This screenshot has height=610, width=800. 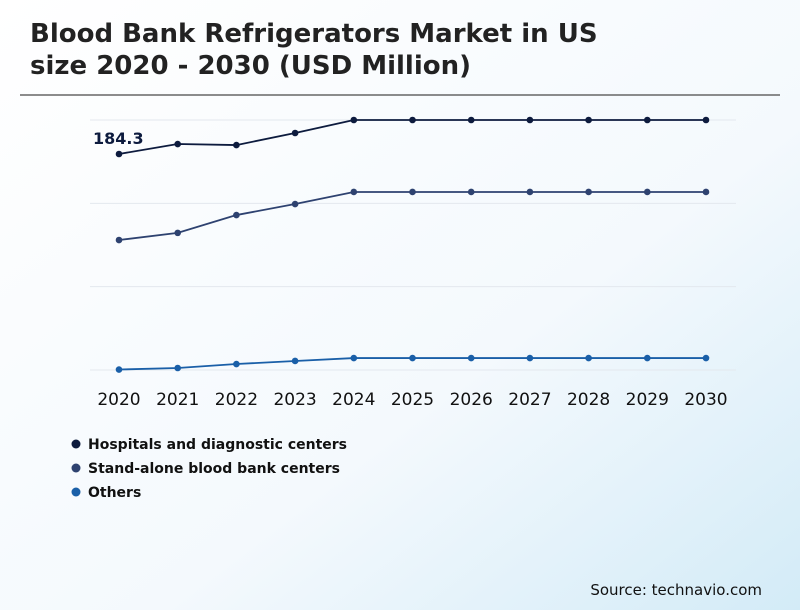 I want to click on legend-label: Stand-alone blood bank centers, so click(x=214, y=469).